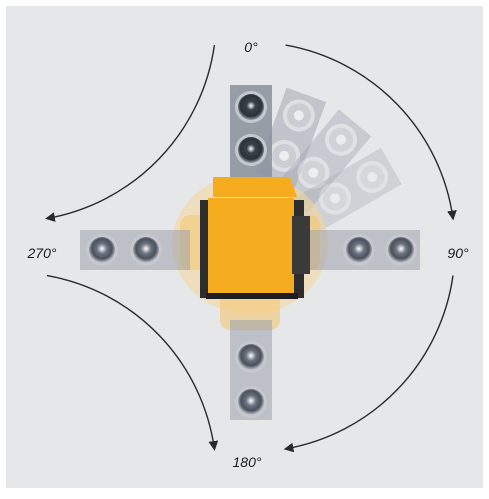 Image resolution: width=489 pixels, height=499 pixels. I want to click on label-180-deg: 180°, so click(247, 462).